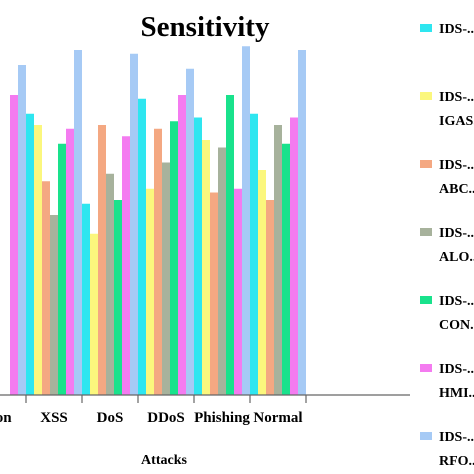 Image resolution: width=474 pixels, height=474 pixels. What do you see at coordinates (222, 418) in the screenshot?
I see `x-tick-label: Phishing` at bounding box center [222, 418].